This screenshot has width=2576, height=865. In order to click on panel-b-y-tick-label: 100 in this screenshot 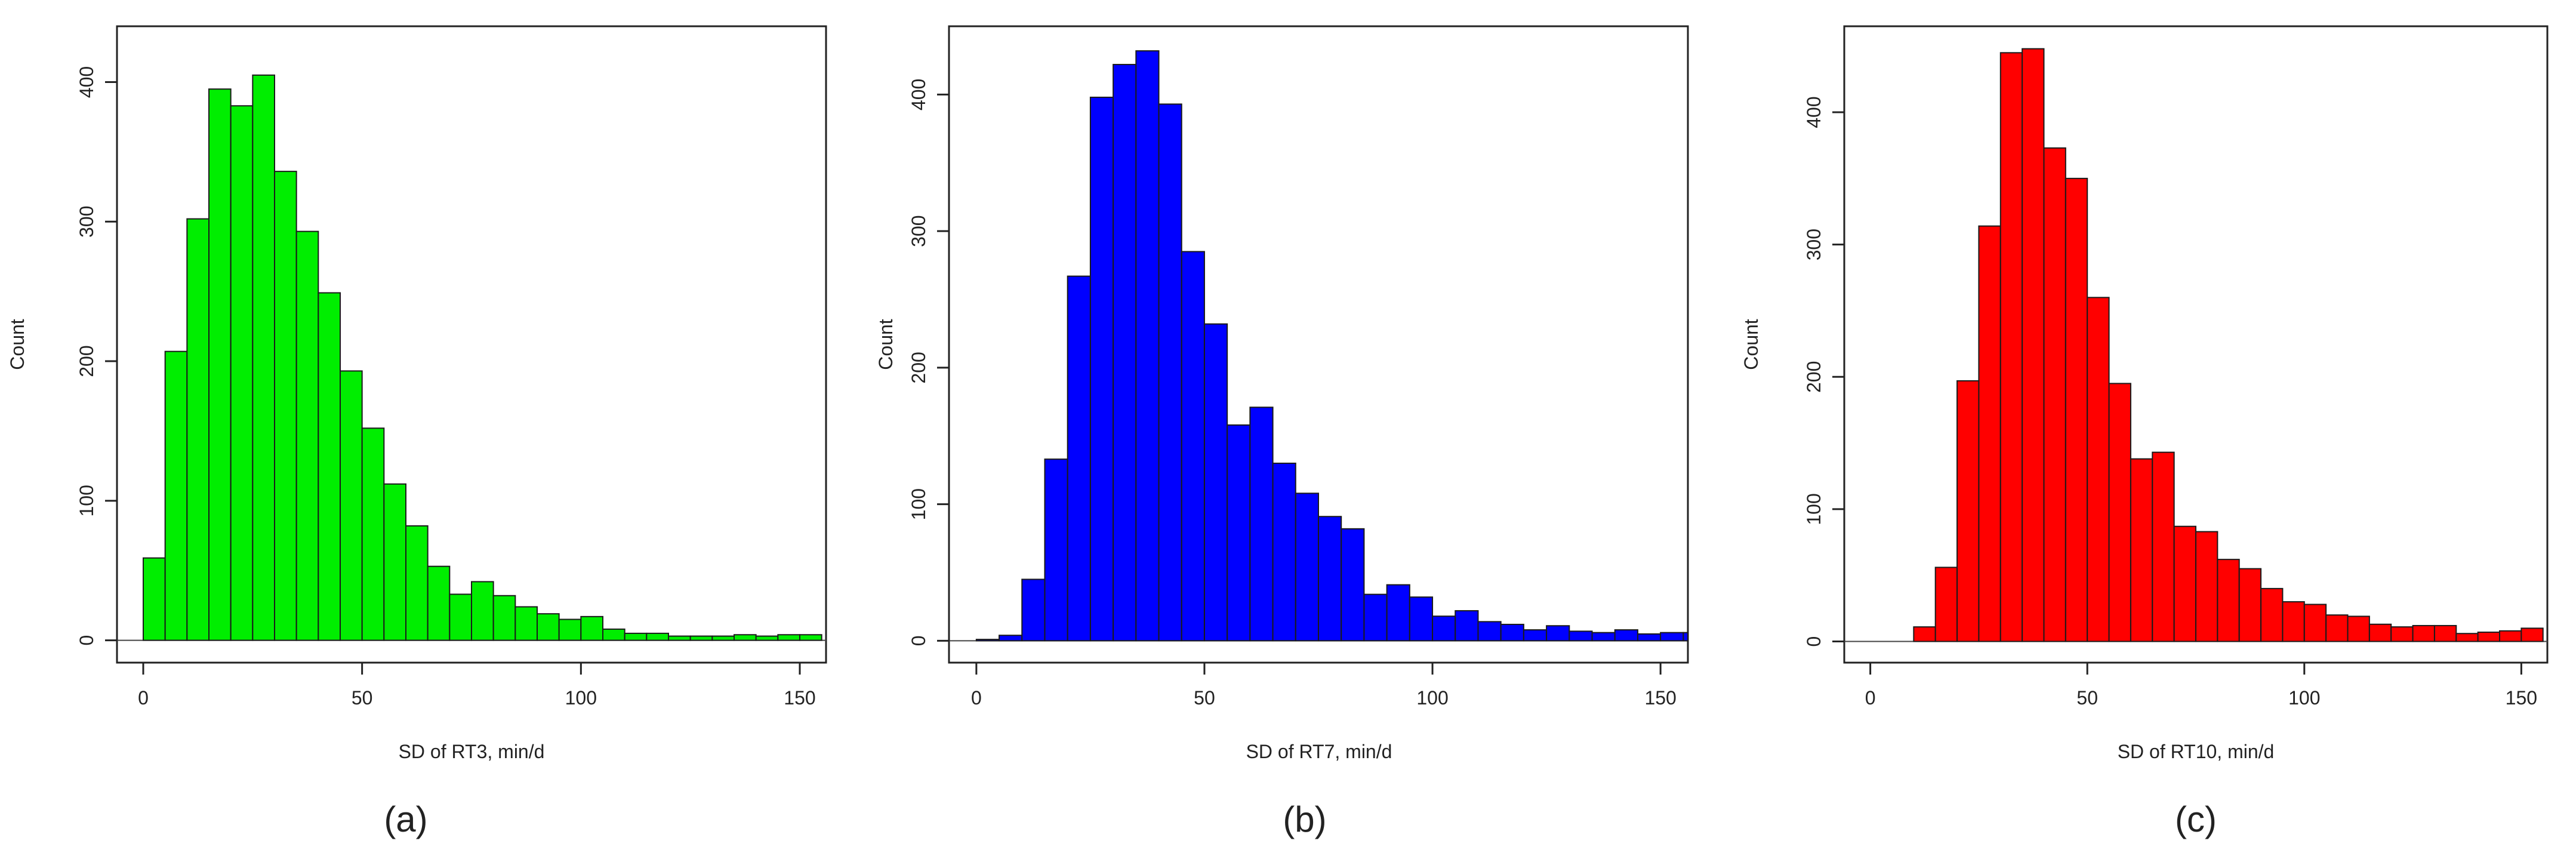, I will do `click(918, 504)`.